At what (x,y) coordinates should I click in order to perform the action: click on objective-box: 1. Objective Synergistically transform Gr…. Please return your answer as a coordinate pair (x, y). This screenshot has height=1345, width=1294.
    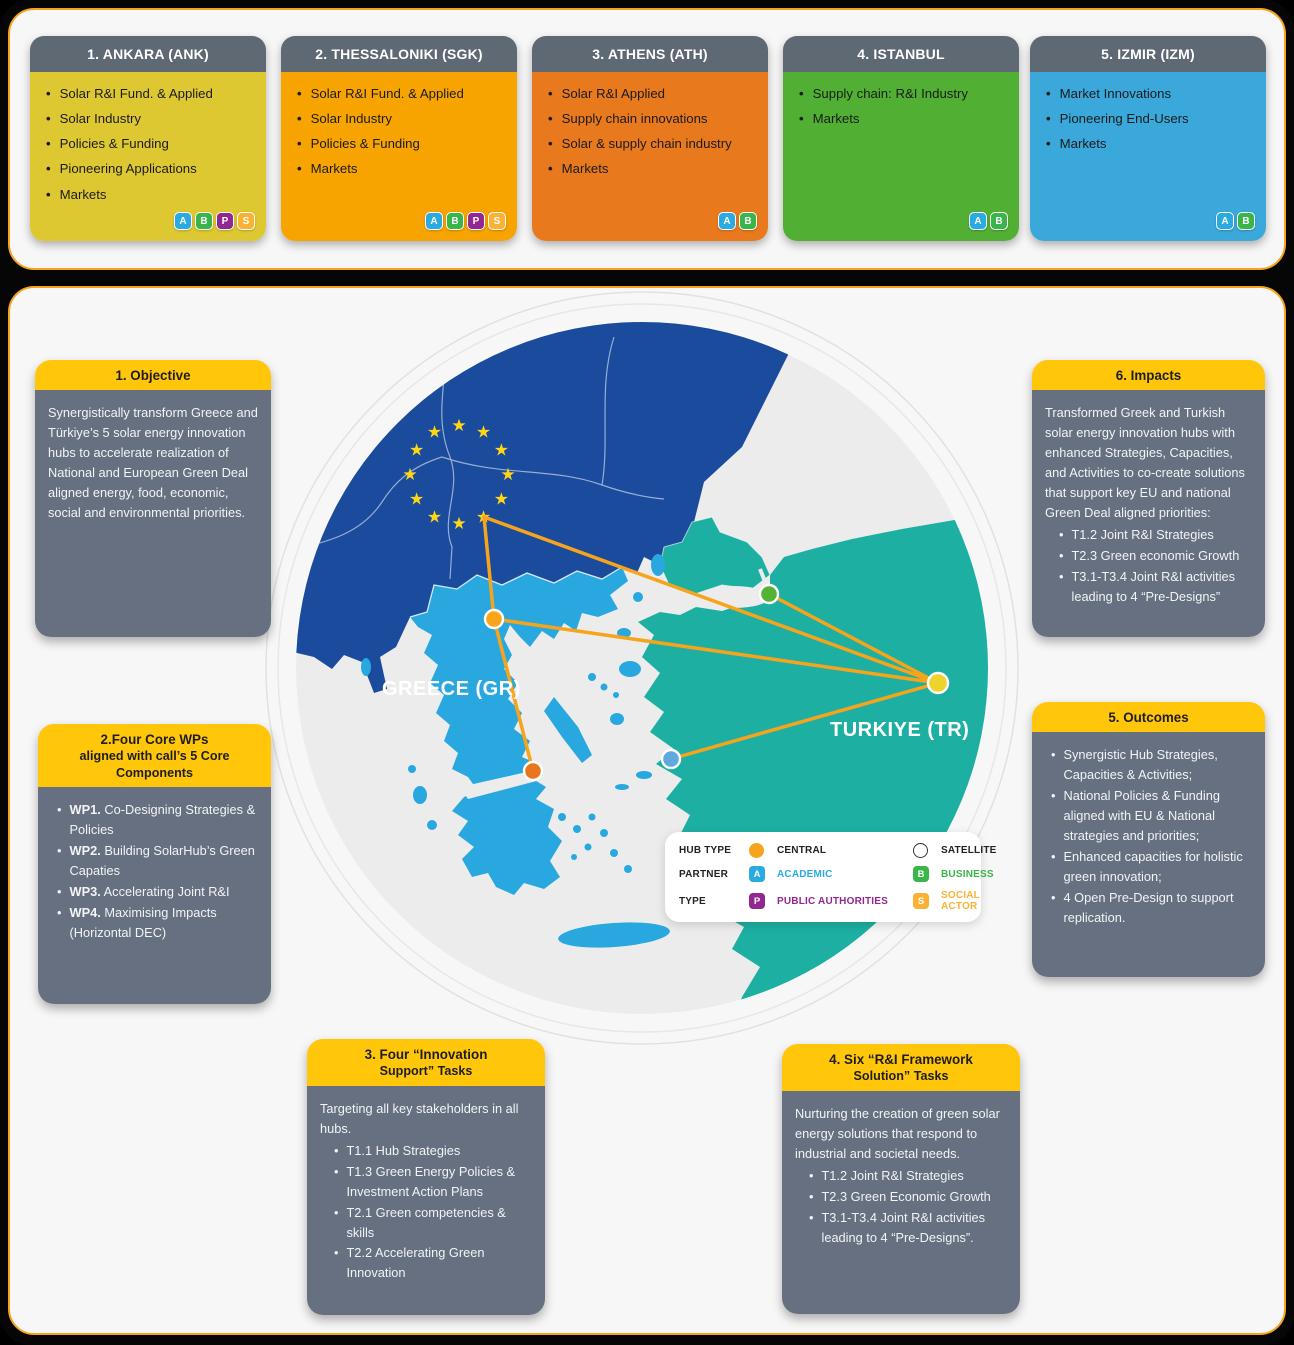
    Looking at the image, I should click on (153, 498).